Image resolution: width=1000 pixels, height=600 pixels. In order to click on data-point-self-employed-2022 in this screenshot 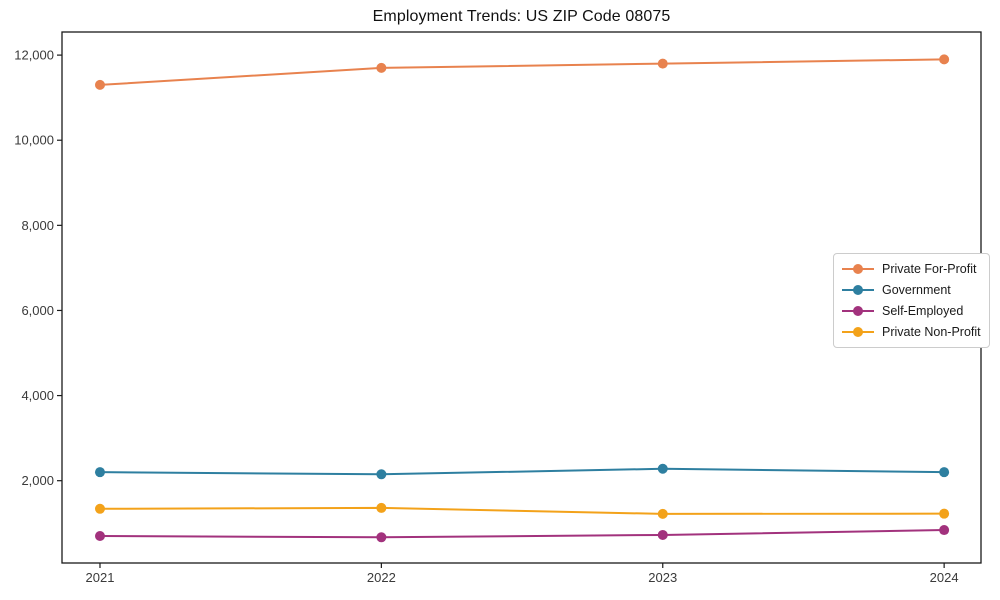, I will do `click(381, 537)`.